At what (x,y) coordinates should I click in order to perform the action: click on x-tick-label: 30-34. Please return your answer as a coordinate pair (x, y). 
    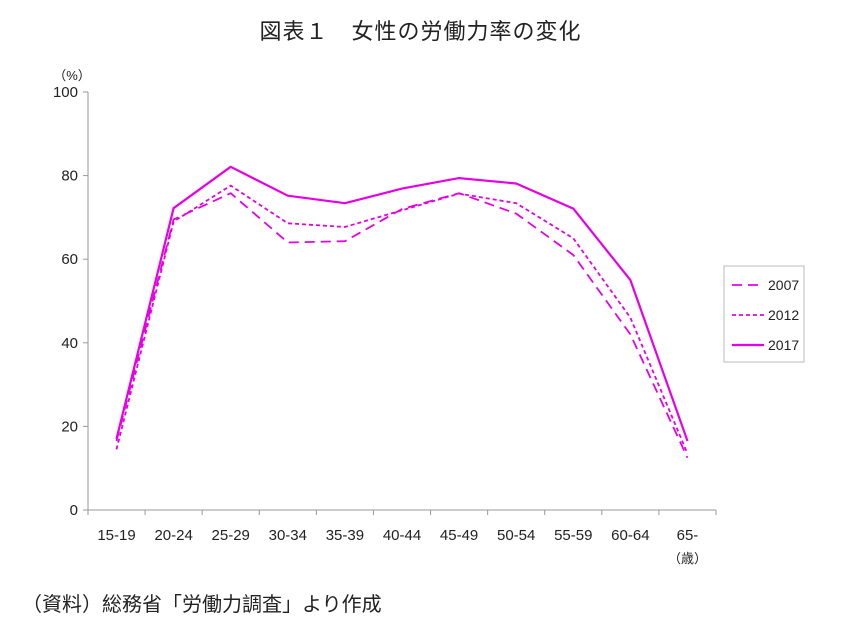
    Looking at the image, I should click on (288, 535).